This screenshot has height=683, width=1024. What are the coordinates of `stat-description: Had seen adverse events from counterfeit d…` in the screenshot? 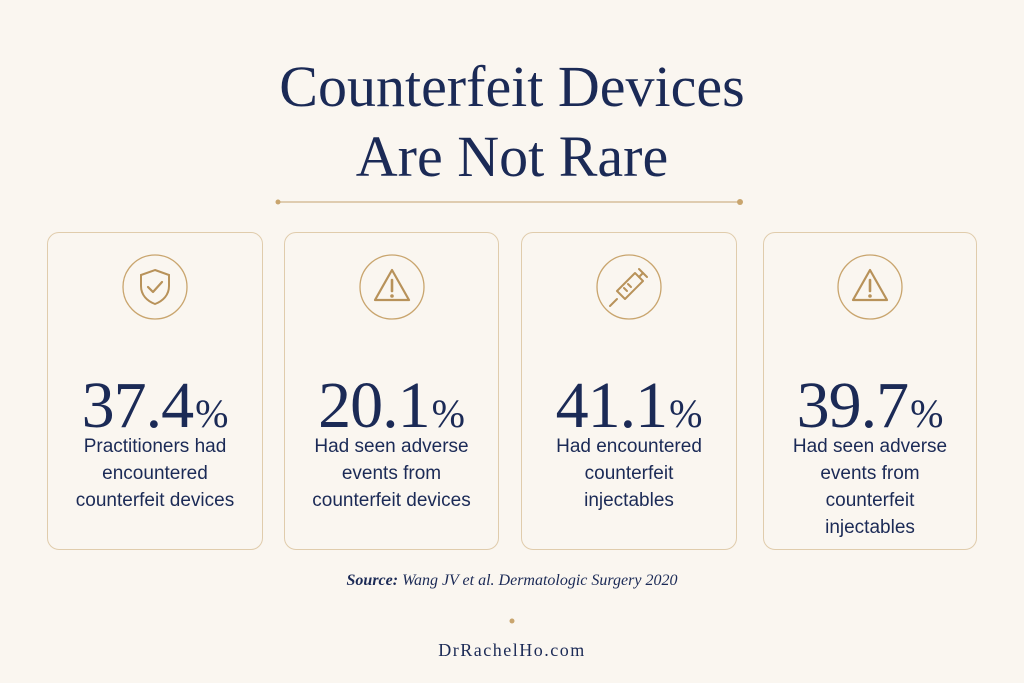 It's located at (391, 473).